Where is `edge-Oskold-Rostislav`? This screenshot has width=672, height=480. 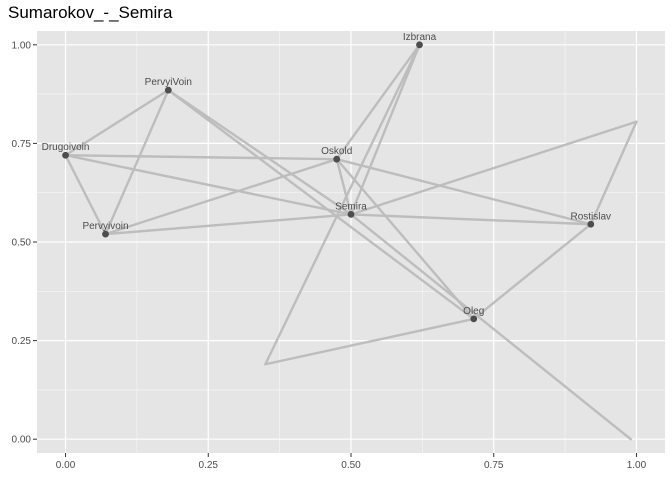
edge-Oskold-Rostislav is located at coordinates (463, 191).